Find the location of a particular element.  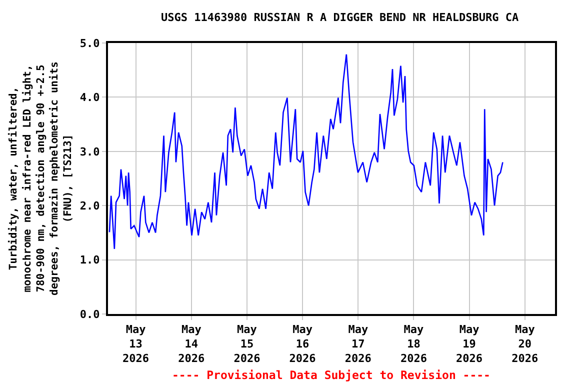

y-axis-title: Turbidity, water, unfiltered, monochrome near infra-red LED light, 780-900 nm, detection angle 90 +-2.5 degrees, formazin nephelometric units (FNU), [TS213] is located at coordinates (41, 179).